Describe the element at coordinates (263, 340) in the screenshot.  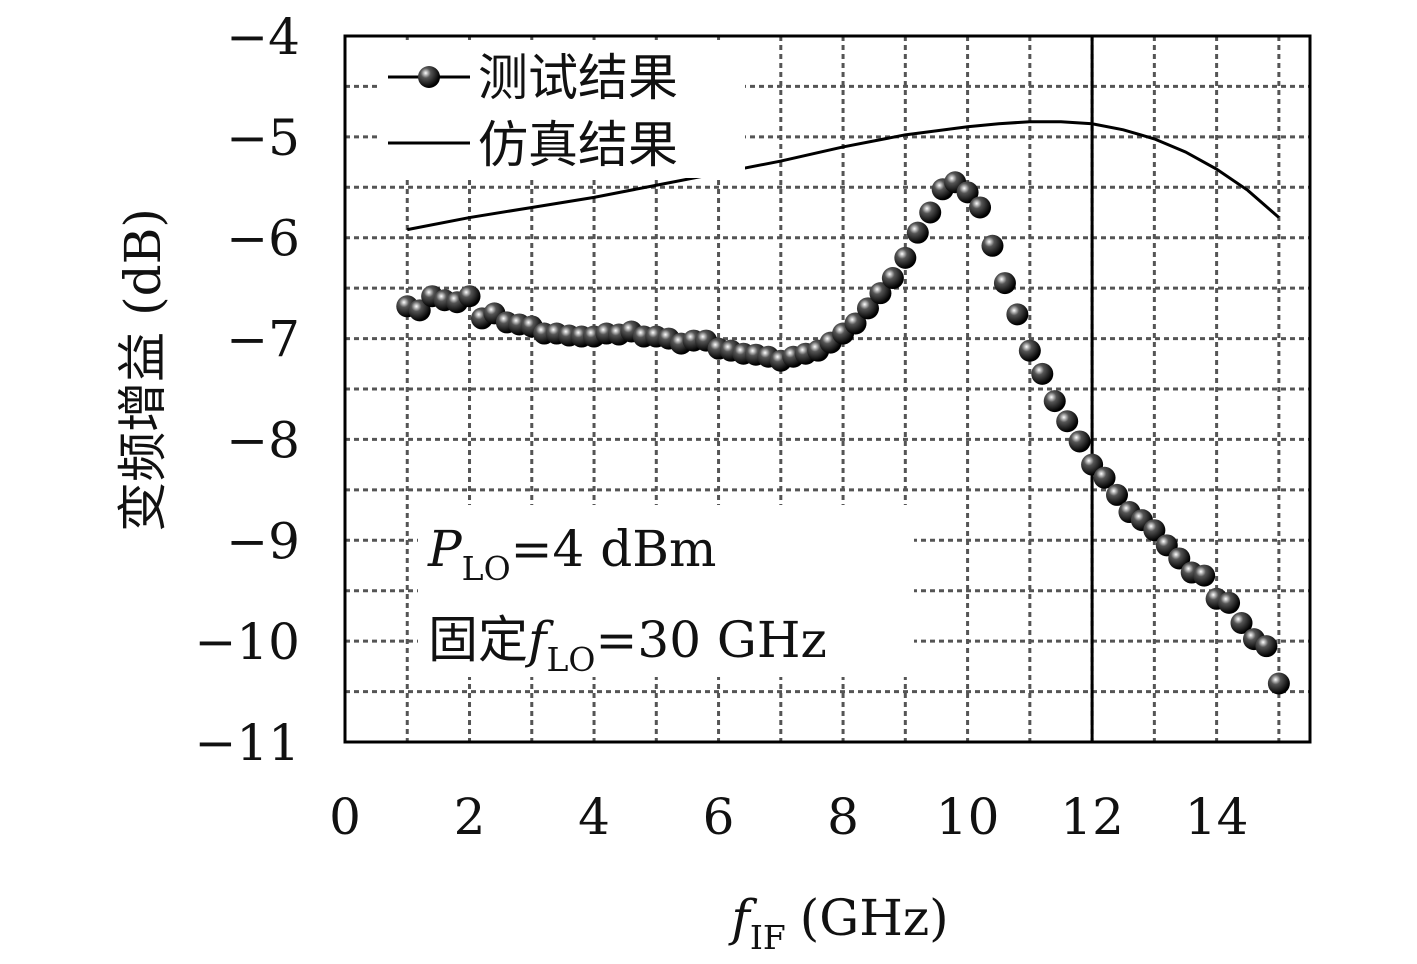
I see `y-tick-label: −7` at that location.